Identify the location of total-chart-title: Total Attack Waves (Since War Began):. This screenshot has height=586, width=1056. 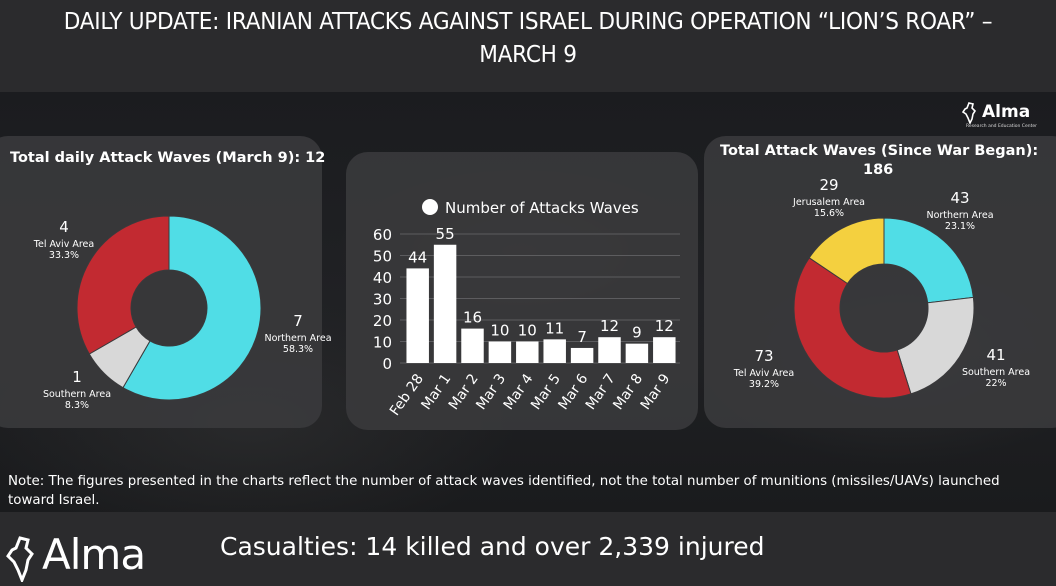
(879, 151).